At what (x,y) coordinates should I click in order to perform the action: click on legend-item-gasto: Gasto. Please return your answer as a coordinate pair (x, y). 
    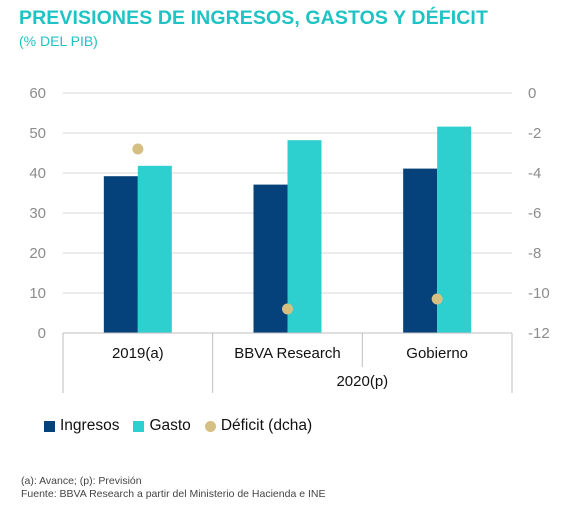
    Looking at the image, I should click on (162, 426).